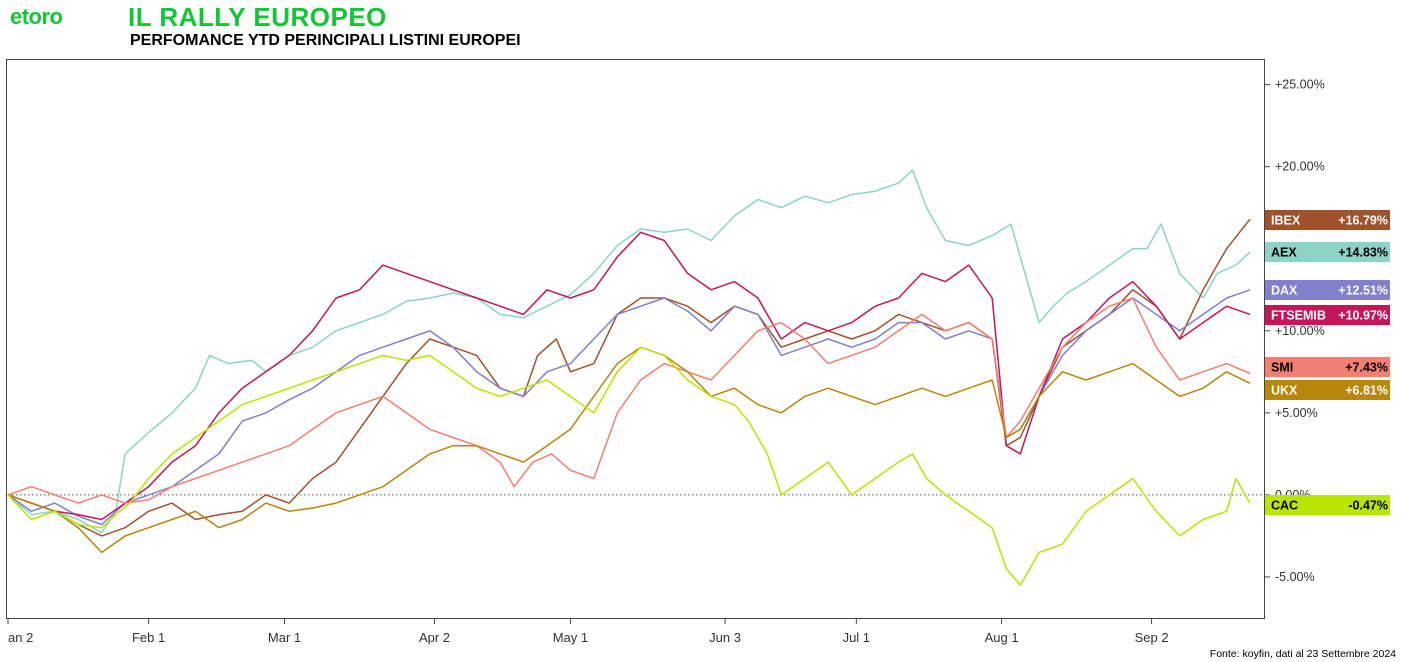 Image resolution: width=1406 pixels, height=662 pixels. I want to click on end-label-aex: AEX +14.83%, so click(1327, 252).